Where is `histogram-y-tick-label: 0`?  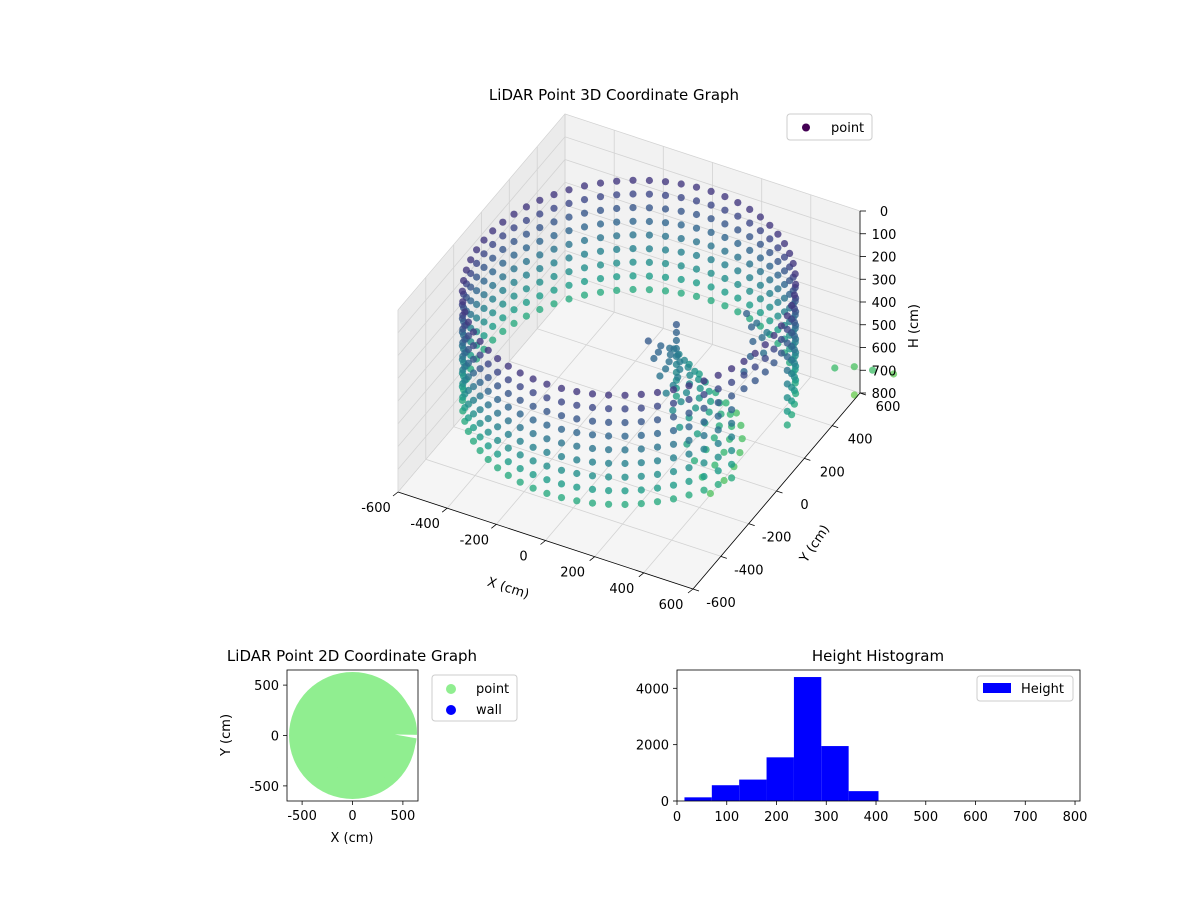
histogram-y-tick-label: 0 is located at coordinates (665, 802).